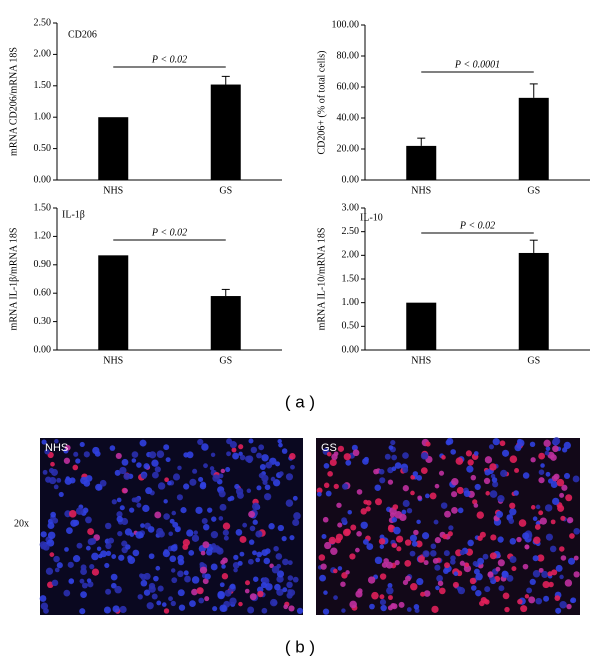  I want to click on x-tick-label: GS, so click(225, 360).